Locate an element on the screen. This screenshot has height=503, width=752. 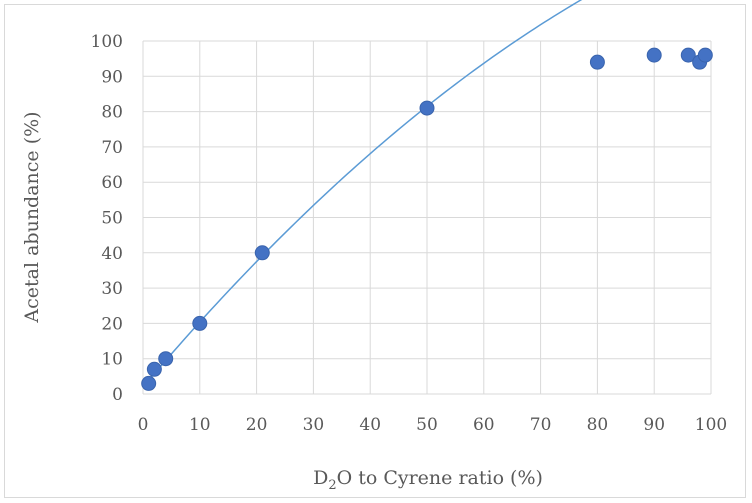
y-tick-label: 60 is located at coordinates (112, 183).